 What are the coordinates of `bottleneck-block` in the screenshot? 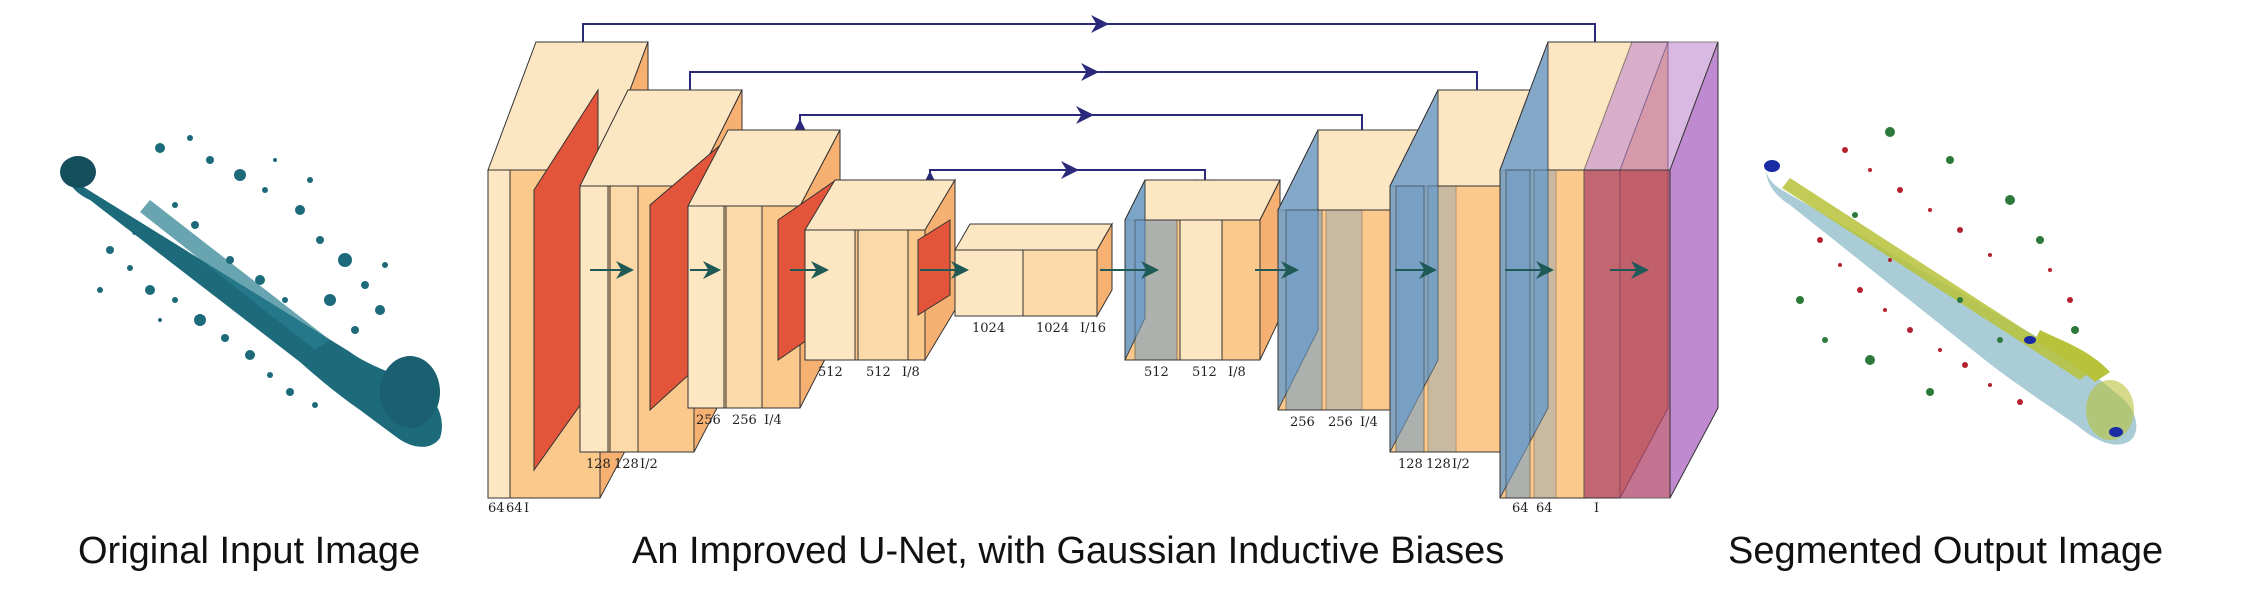 It's located at (1033, 270).